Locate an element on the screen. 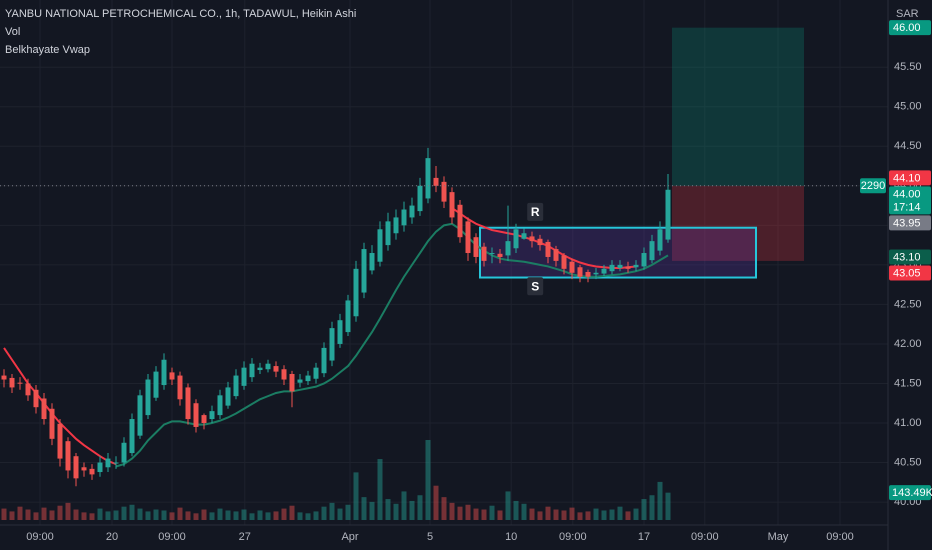  annotation-bg is located at coordinates (535, 211).